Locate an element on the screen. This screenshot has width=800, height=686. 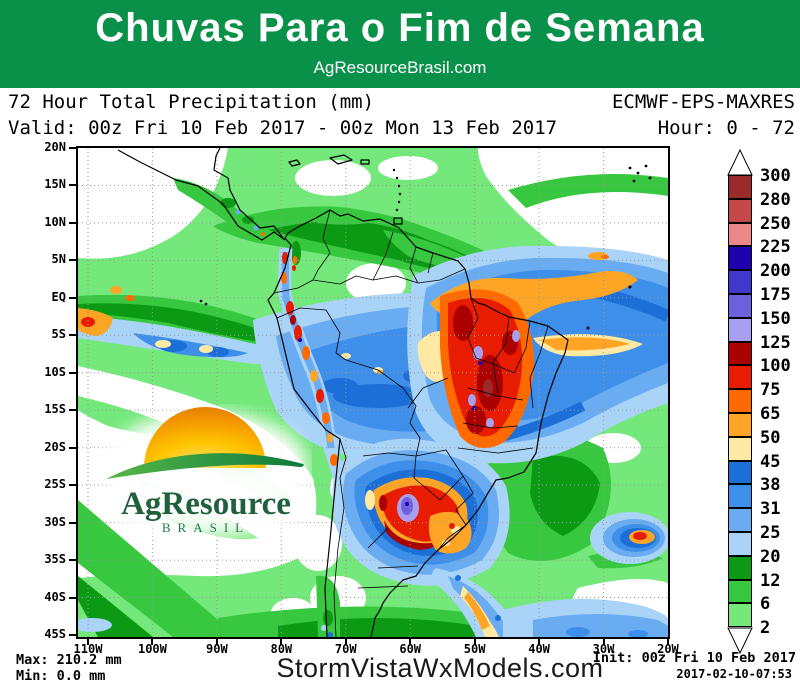
lat-label-EQ: EQ is located at coordinates (58, 296).